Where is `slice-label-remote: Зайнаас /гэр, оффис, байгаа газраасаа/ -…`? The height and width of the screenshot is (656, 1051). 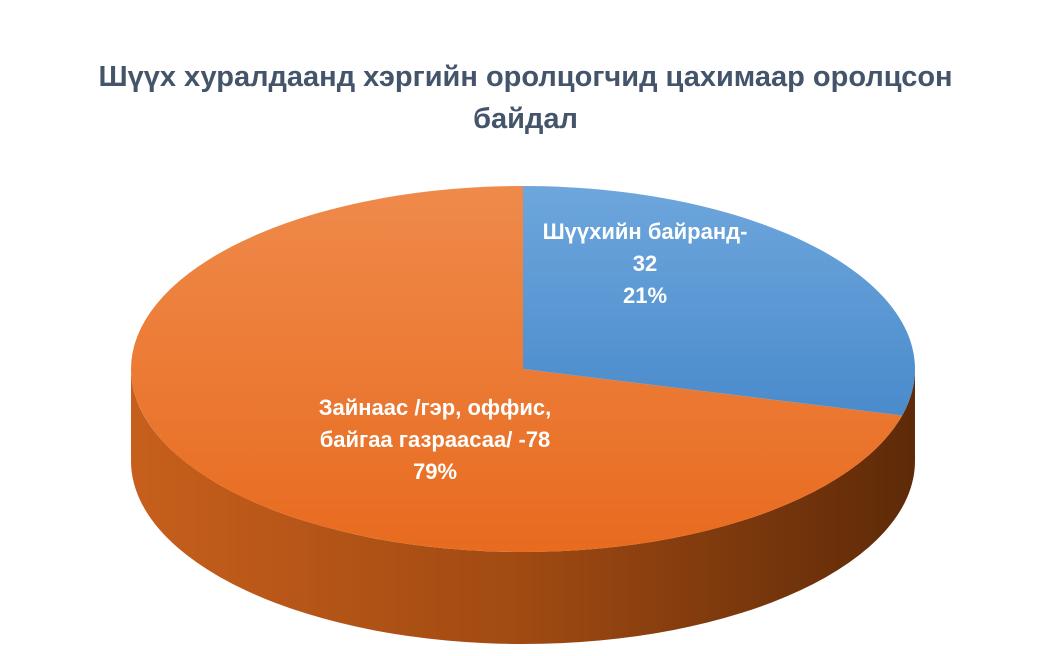
slice-label-remote: Зайнаас /гэр, оффис, байгаа газраасаа/ -… is located at coordinates (435, 440).